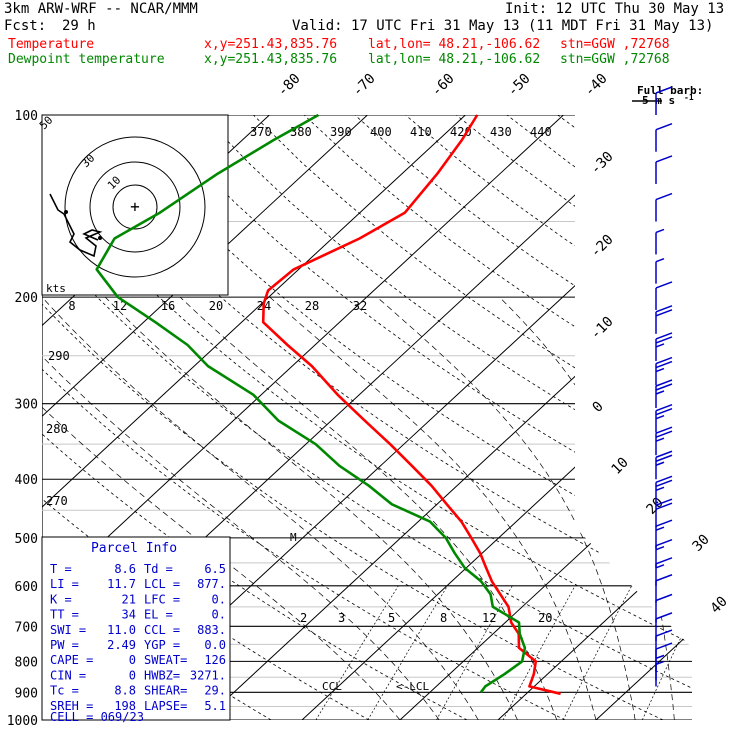 The image size is (740, 740). I want to click on pressure-label: 300, so click(26, 405).